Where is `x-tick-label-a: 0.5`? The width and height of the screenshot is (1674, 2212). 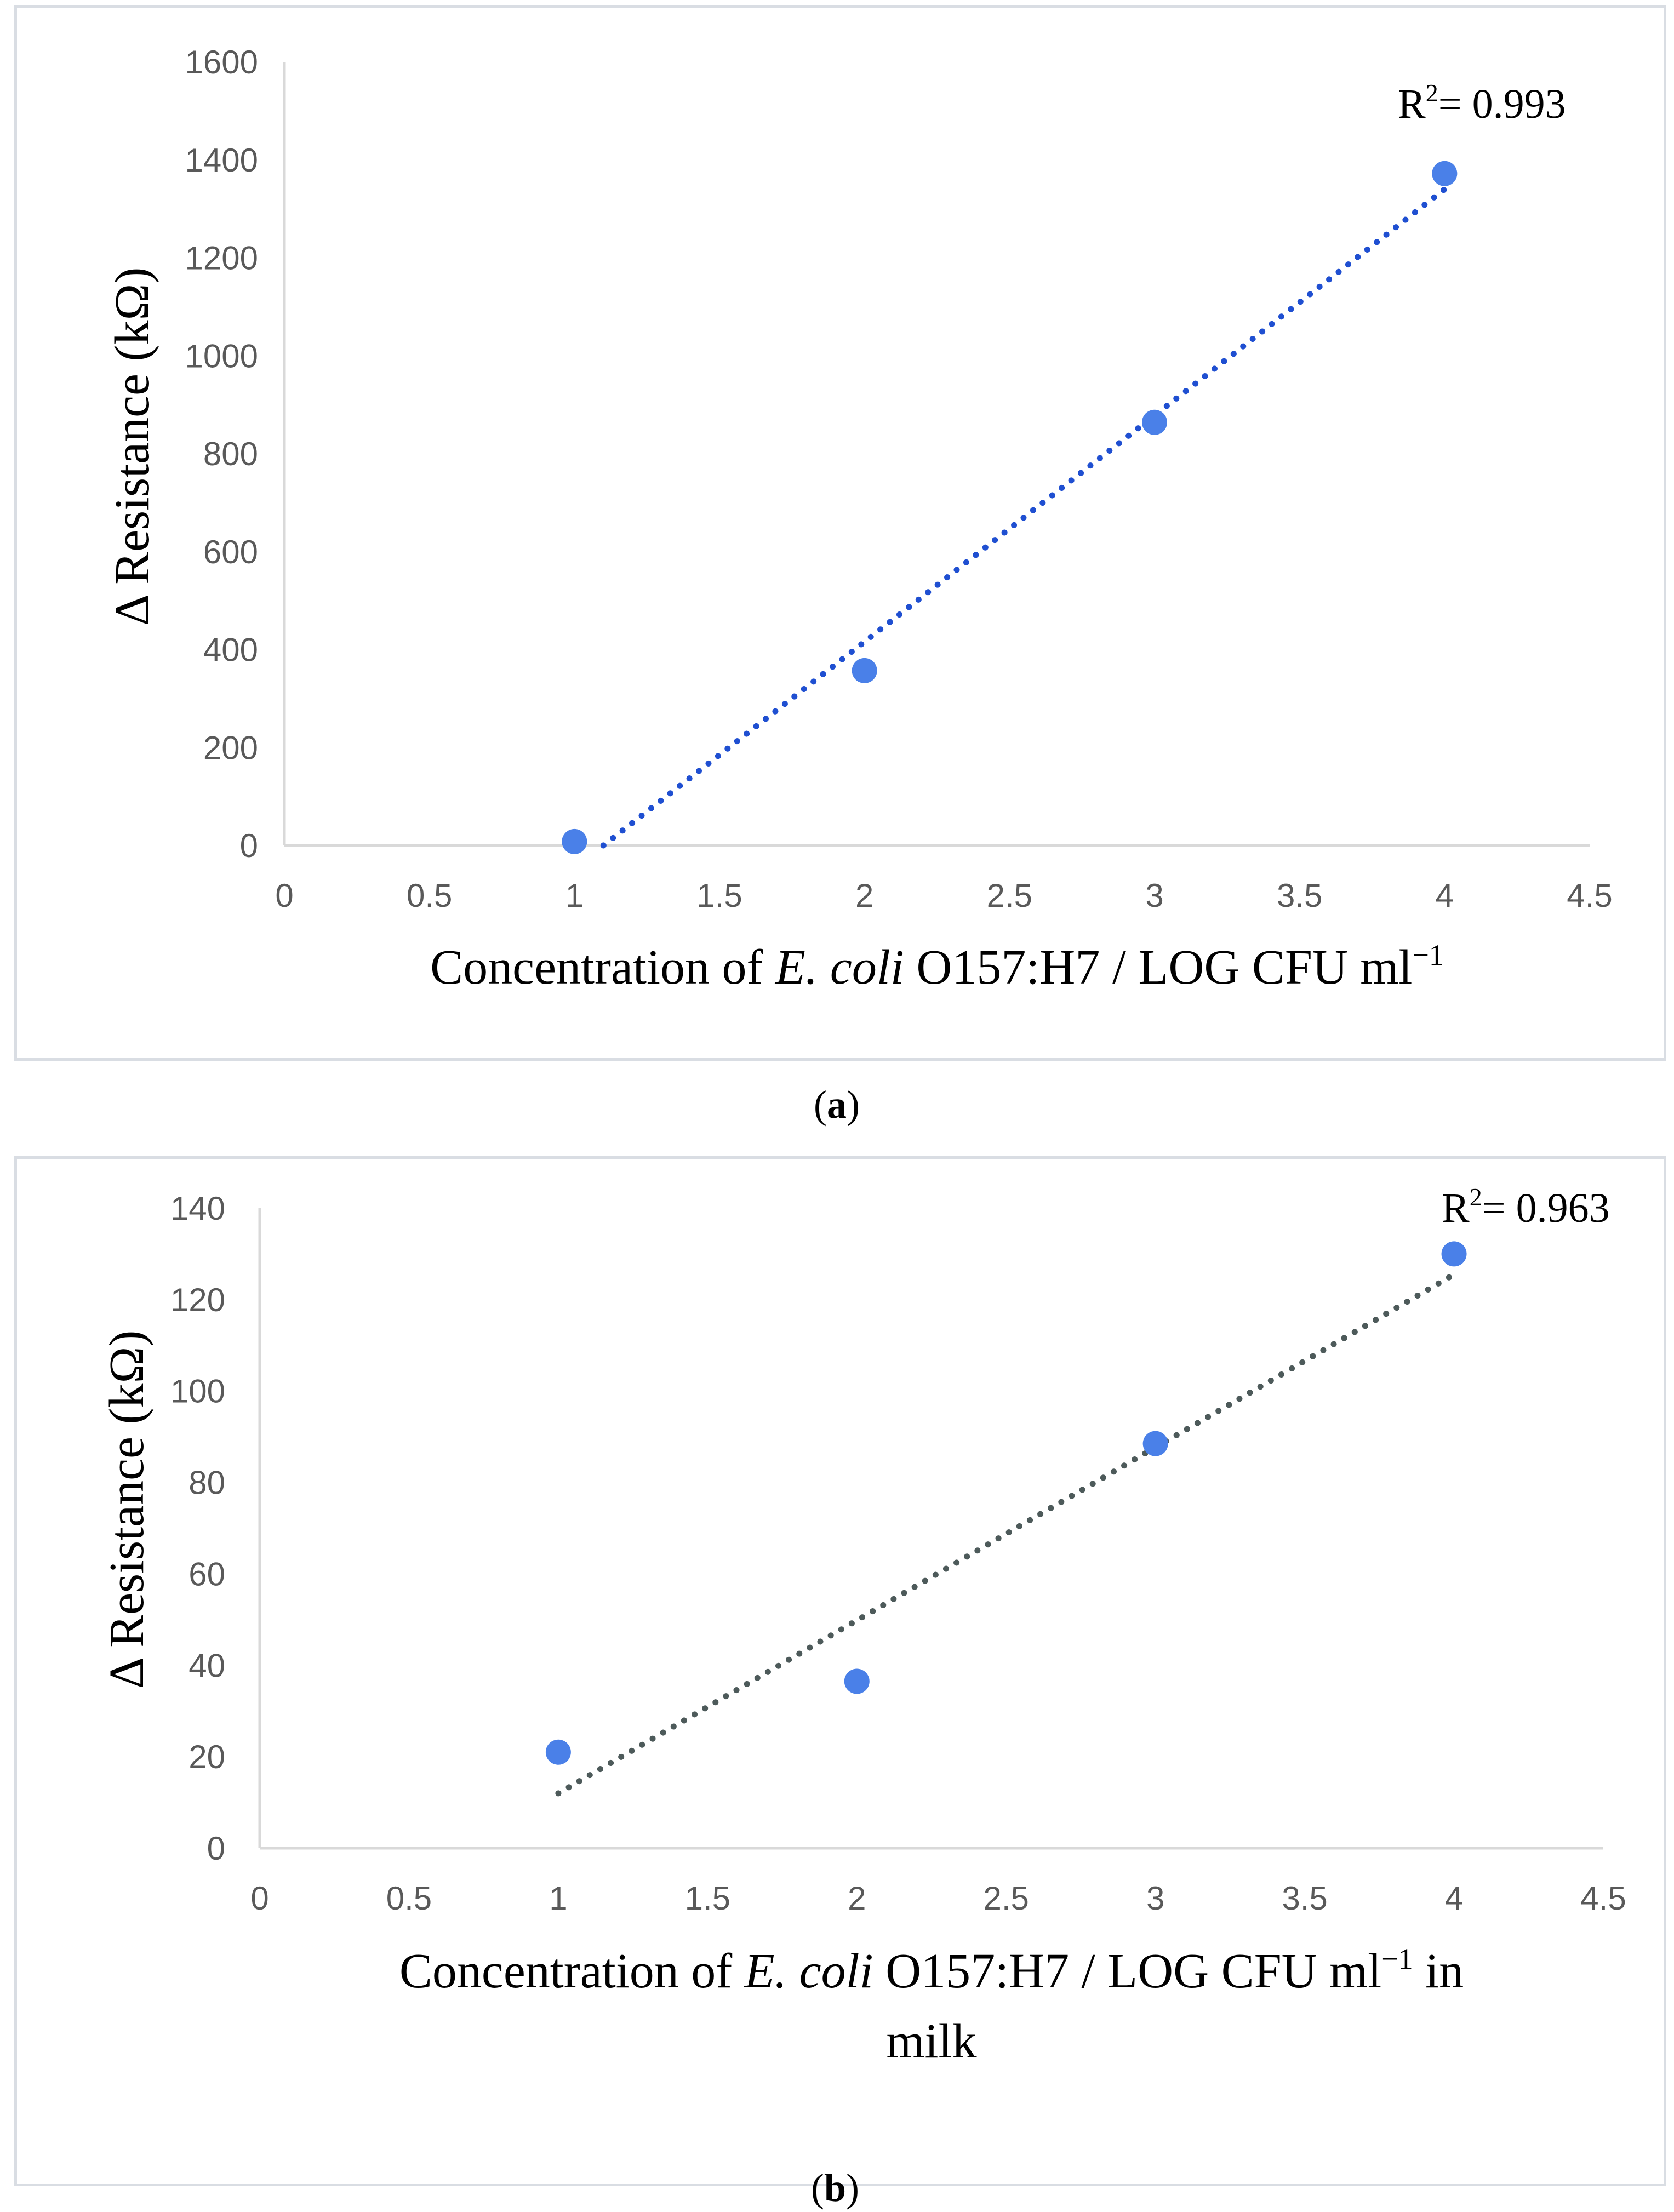 x-tick-label-a: 0.5 is located at coordinates (429, 896).